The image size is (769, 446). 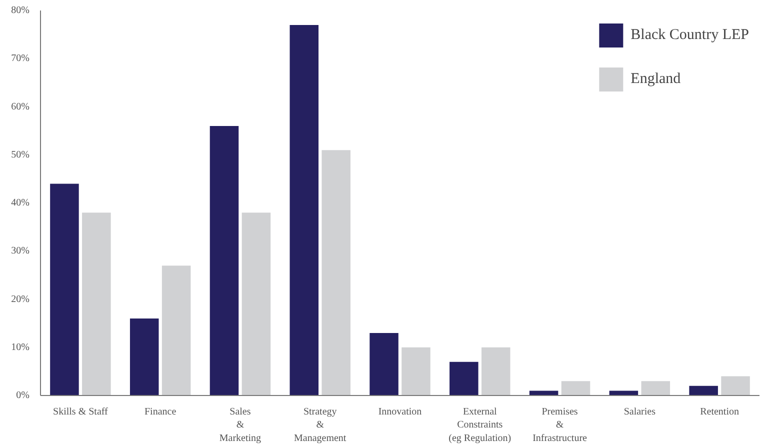 I want to click on y-tick-label: 50%, so click(x=20, y=154).